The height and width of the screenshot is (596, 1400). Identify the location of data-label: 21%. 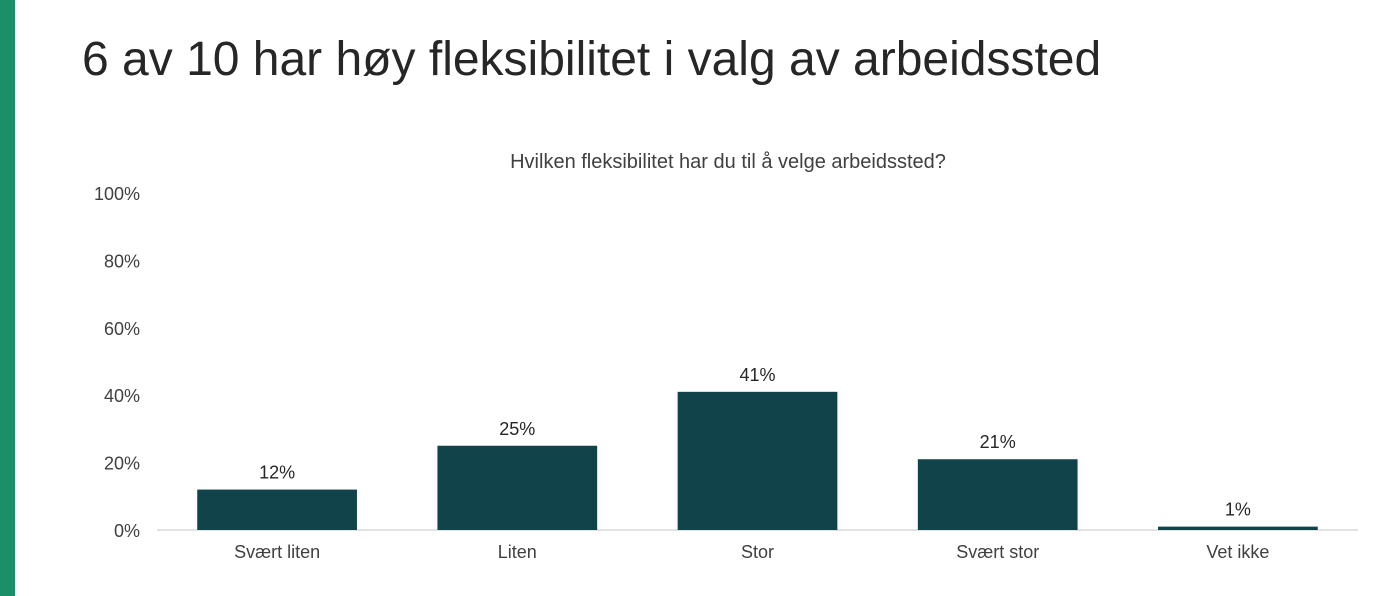
(998, 442).